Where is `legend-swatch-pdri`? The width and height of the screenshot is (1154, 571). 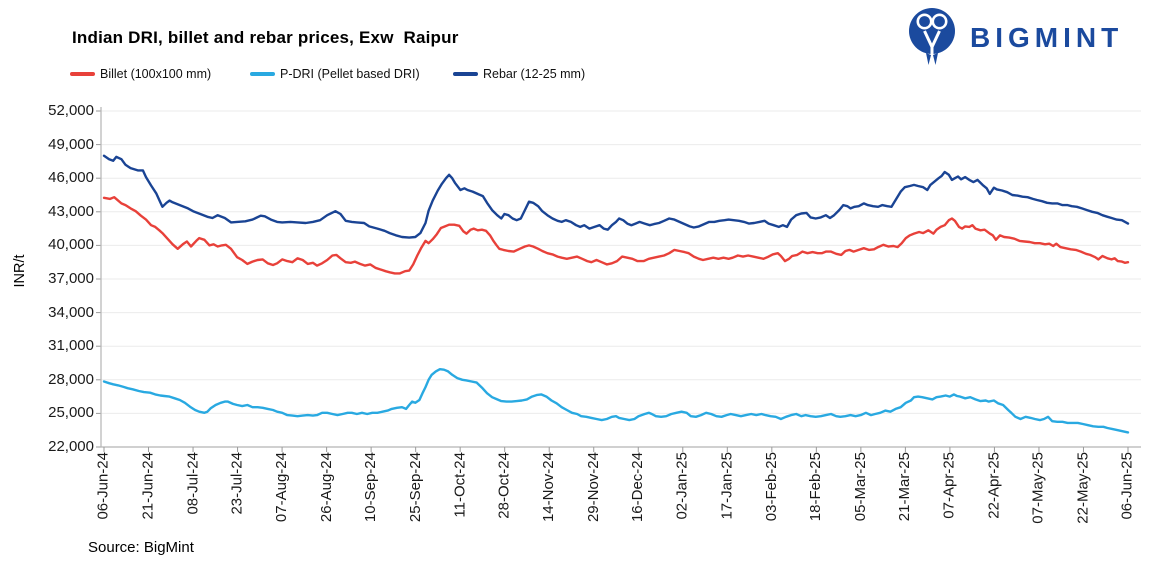 legend-swatch-pdri is located at coordinates (262, 74).